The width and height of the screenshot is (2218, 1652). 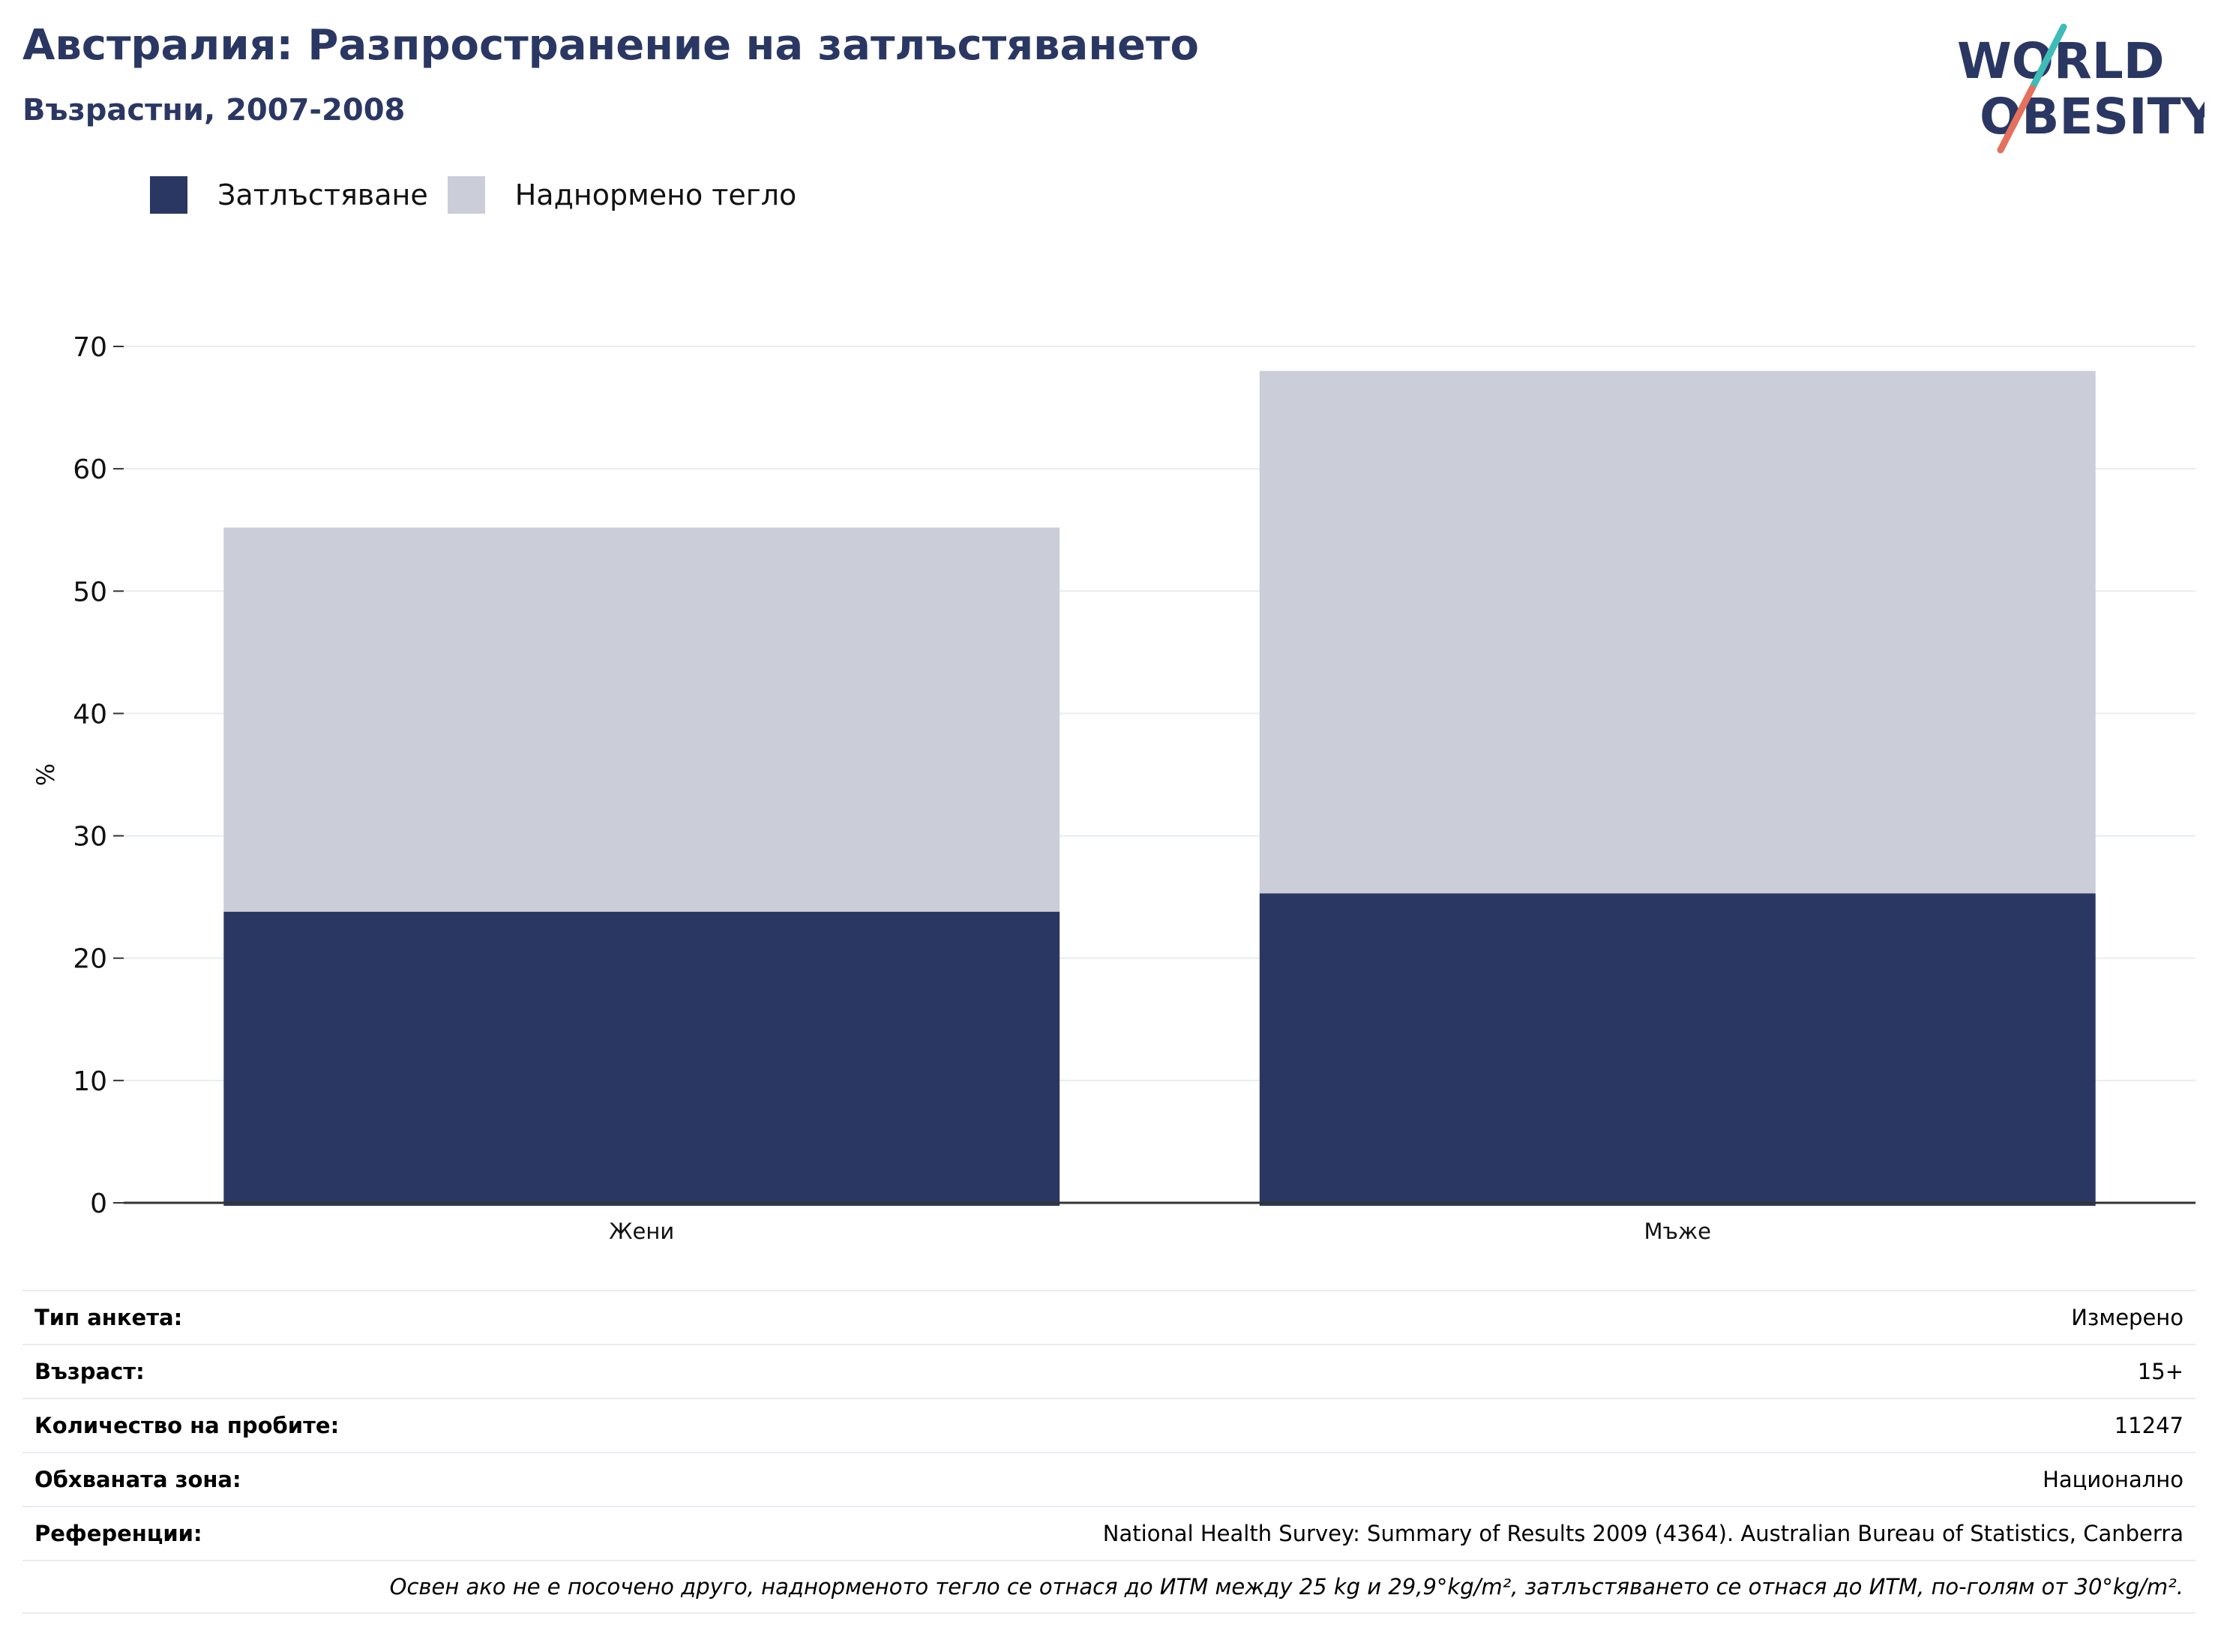 What do you see at coordinates (1109, 1371) in the screenshot?
I see `info-row-age: Възраст: 15+` at bounding box center [1109, 1371].